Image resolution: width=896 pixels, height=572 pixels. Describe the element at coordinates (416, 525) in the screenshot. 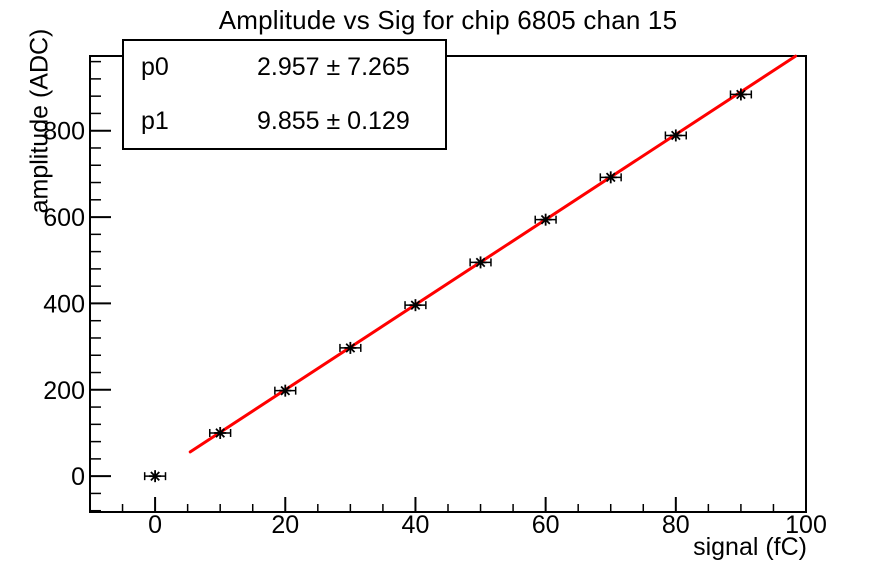

I see `x-tick-label: 40` at that location.